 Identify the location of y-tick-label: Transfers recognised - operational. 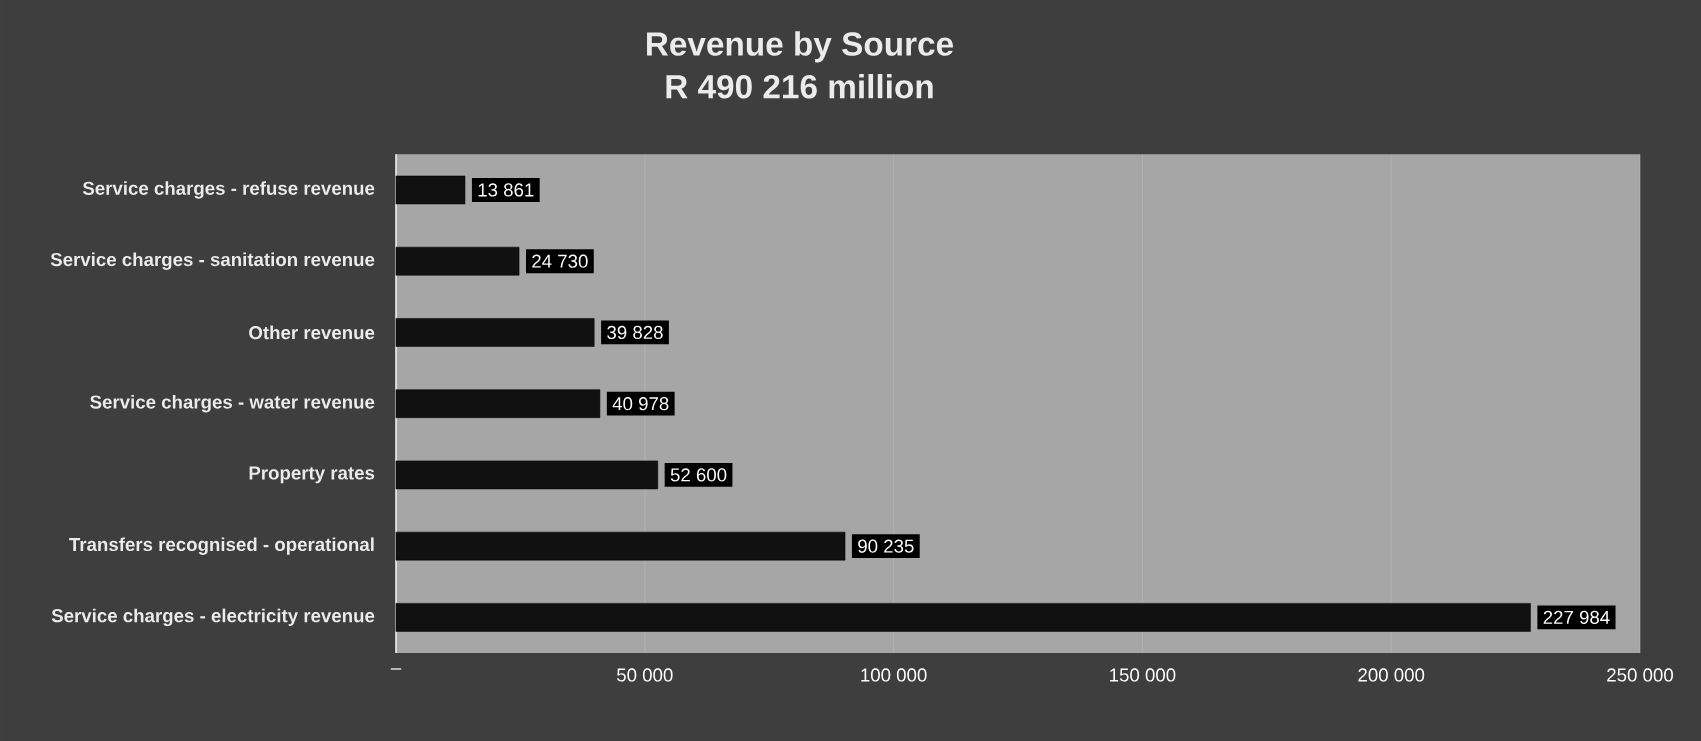
(221, 546).